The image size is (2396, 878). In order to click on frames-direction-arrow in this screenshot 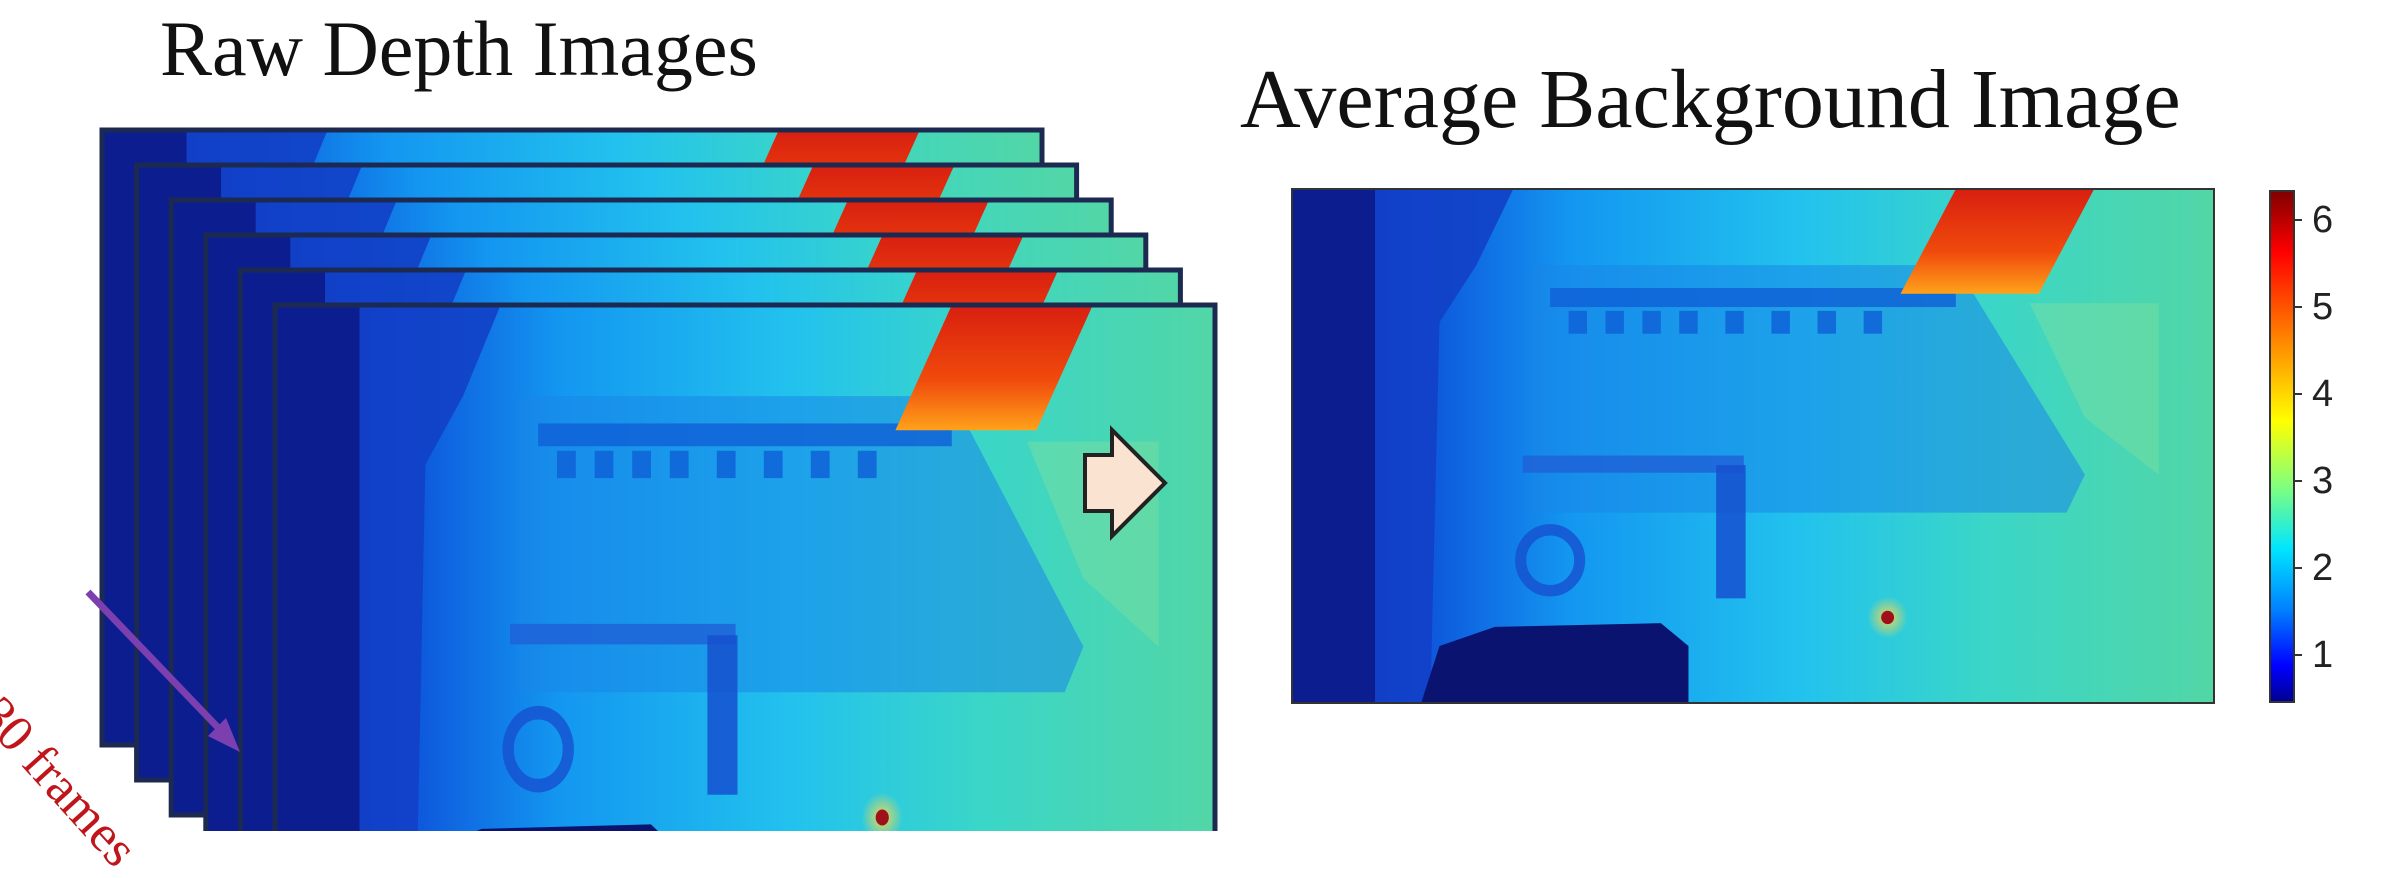, I will do `click(162, 670)`.